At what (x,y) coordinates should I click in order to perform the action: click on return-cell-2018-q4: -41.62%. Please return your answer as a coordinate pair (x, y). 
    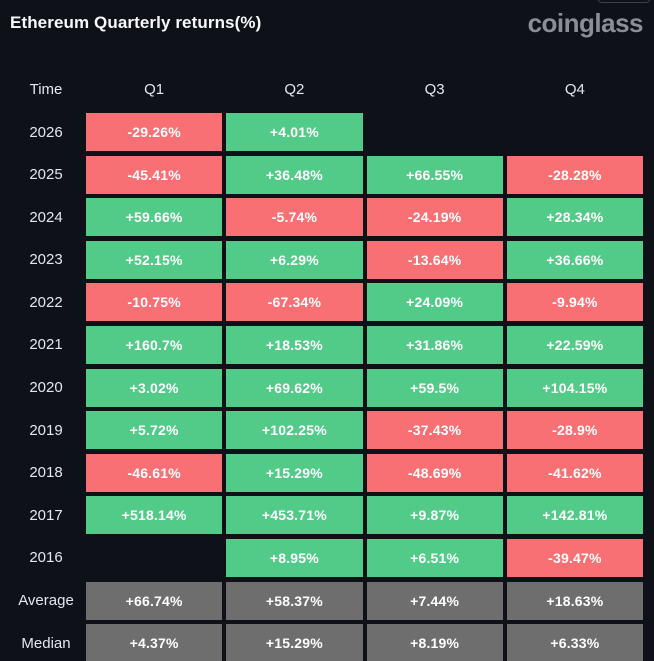
    Looking at the image, I should click on (574, 472).